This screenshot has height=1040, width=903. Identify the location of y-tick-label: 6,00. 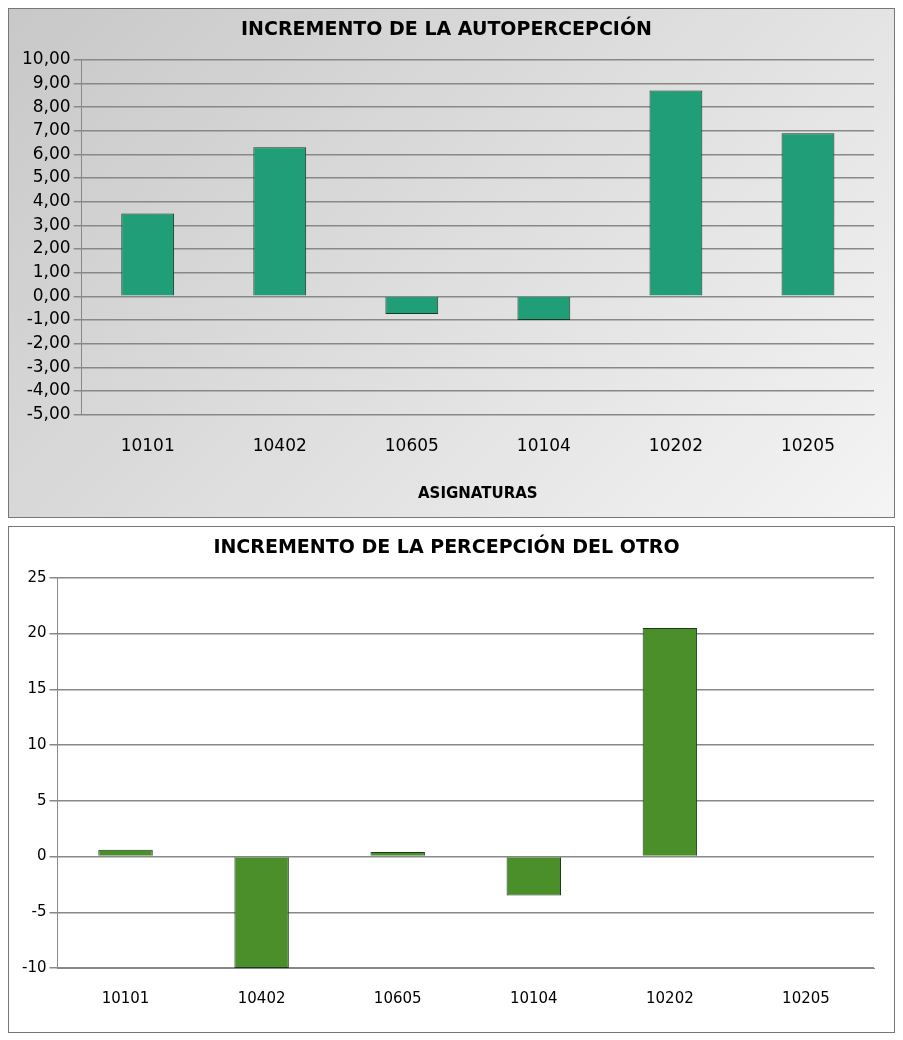
(51, 152).